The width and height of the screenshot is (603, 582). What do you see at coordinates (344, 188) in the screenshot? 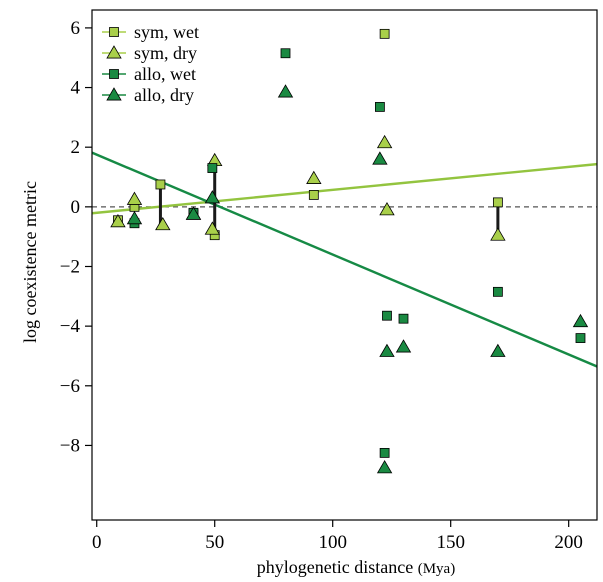
I see `regression-line-sym` at bounding box center [344, 188].